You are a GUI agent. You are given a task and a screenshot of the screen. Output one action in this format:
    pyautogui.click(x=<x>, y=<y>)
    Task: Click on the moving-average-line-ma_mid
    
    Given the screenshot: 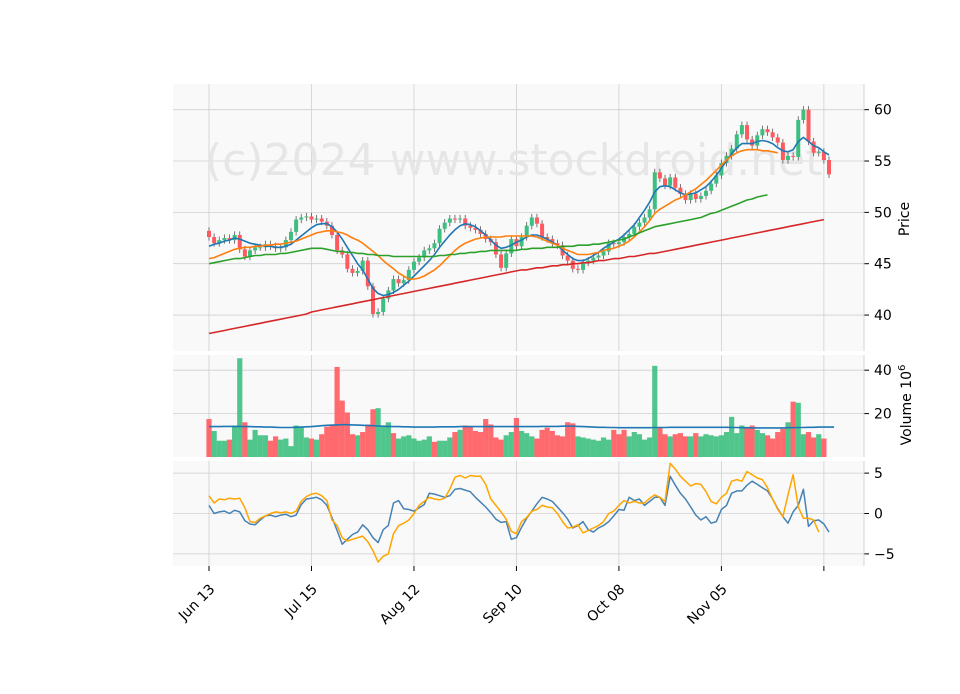 What is the action you would take?
    pyautogui.click(x=493, y=214)
    